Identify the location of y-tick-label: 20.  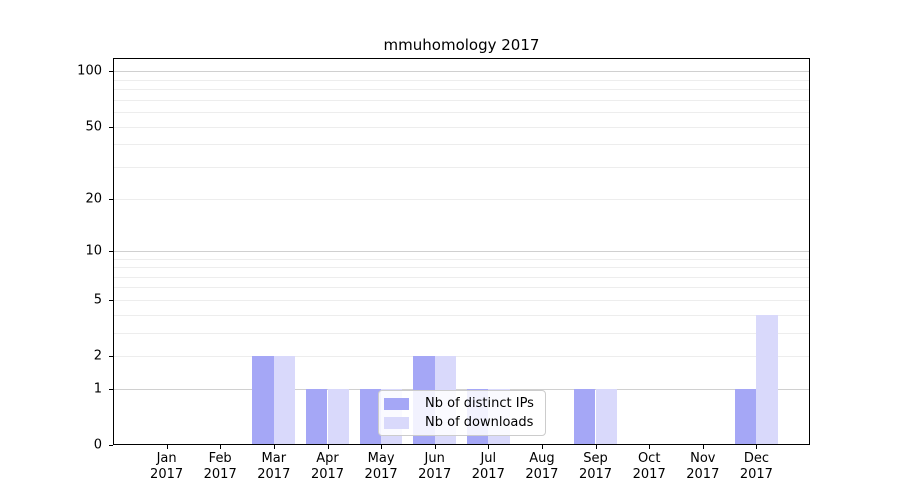
(93, 198).